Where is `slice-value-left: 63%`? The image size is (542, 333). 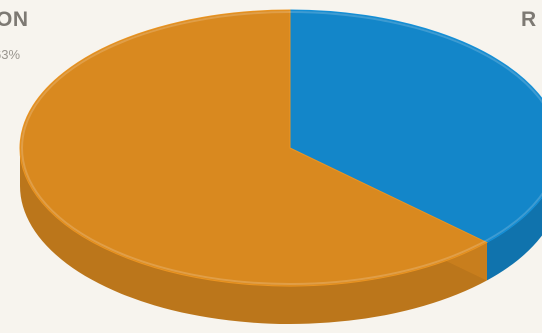 slice-value-left: 63% is located at coordinates (10, 54).